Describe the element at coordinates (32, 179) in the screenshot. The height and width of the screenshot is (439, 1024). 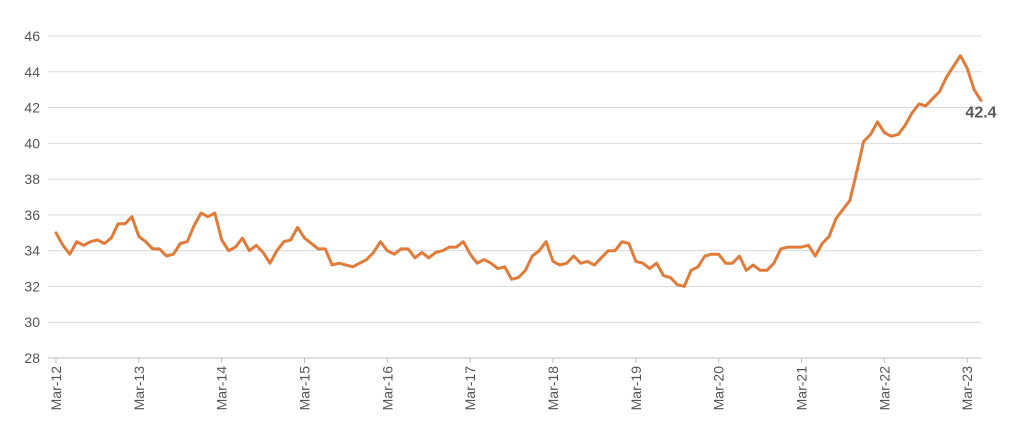
I see `y-tick-label: 38` at that location.